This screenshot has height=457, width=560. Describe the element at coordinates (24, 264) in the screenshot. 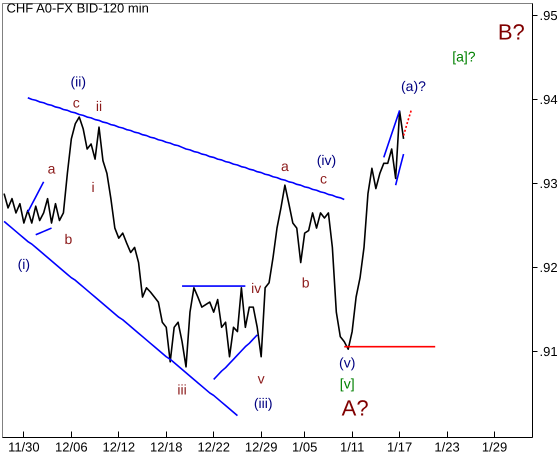

I see `annotation: (i)` at that location.